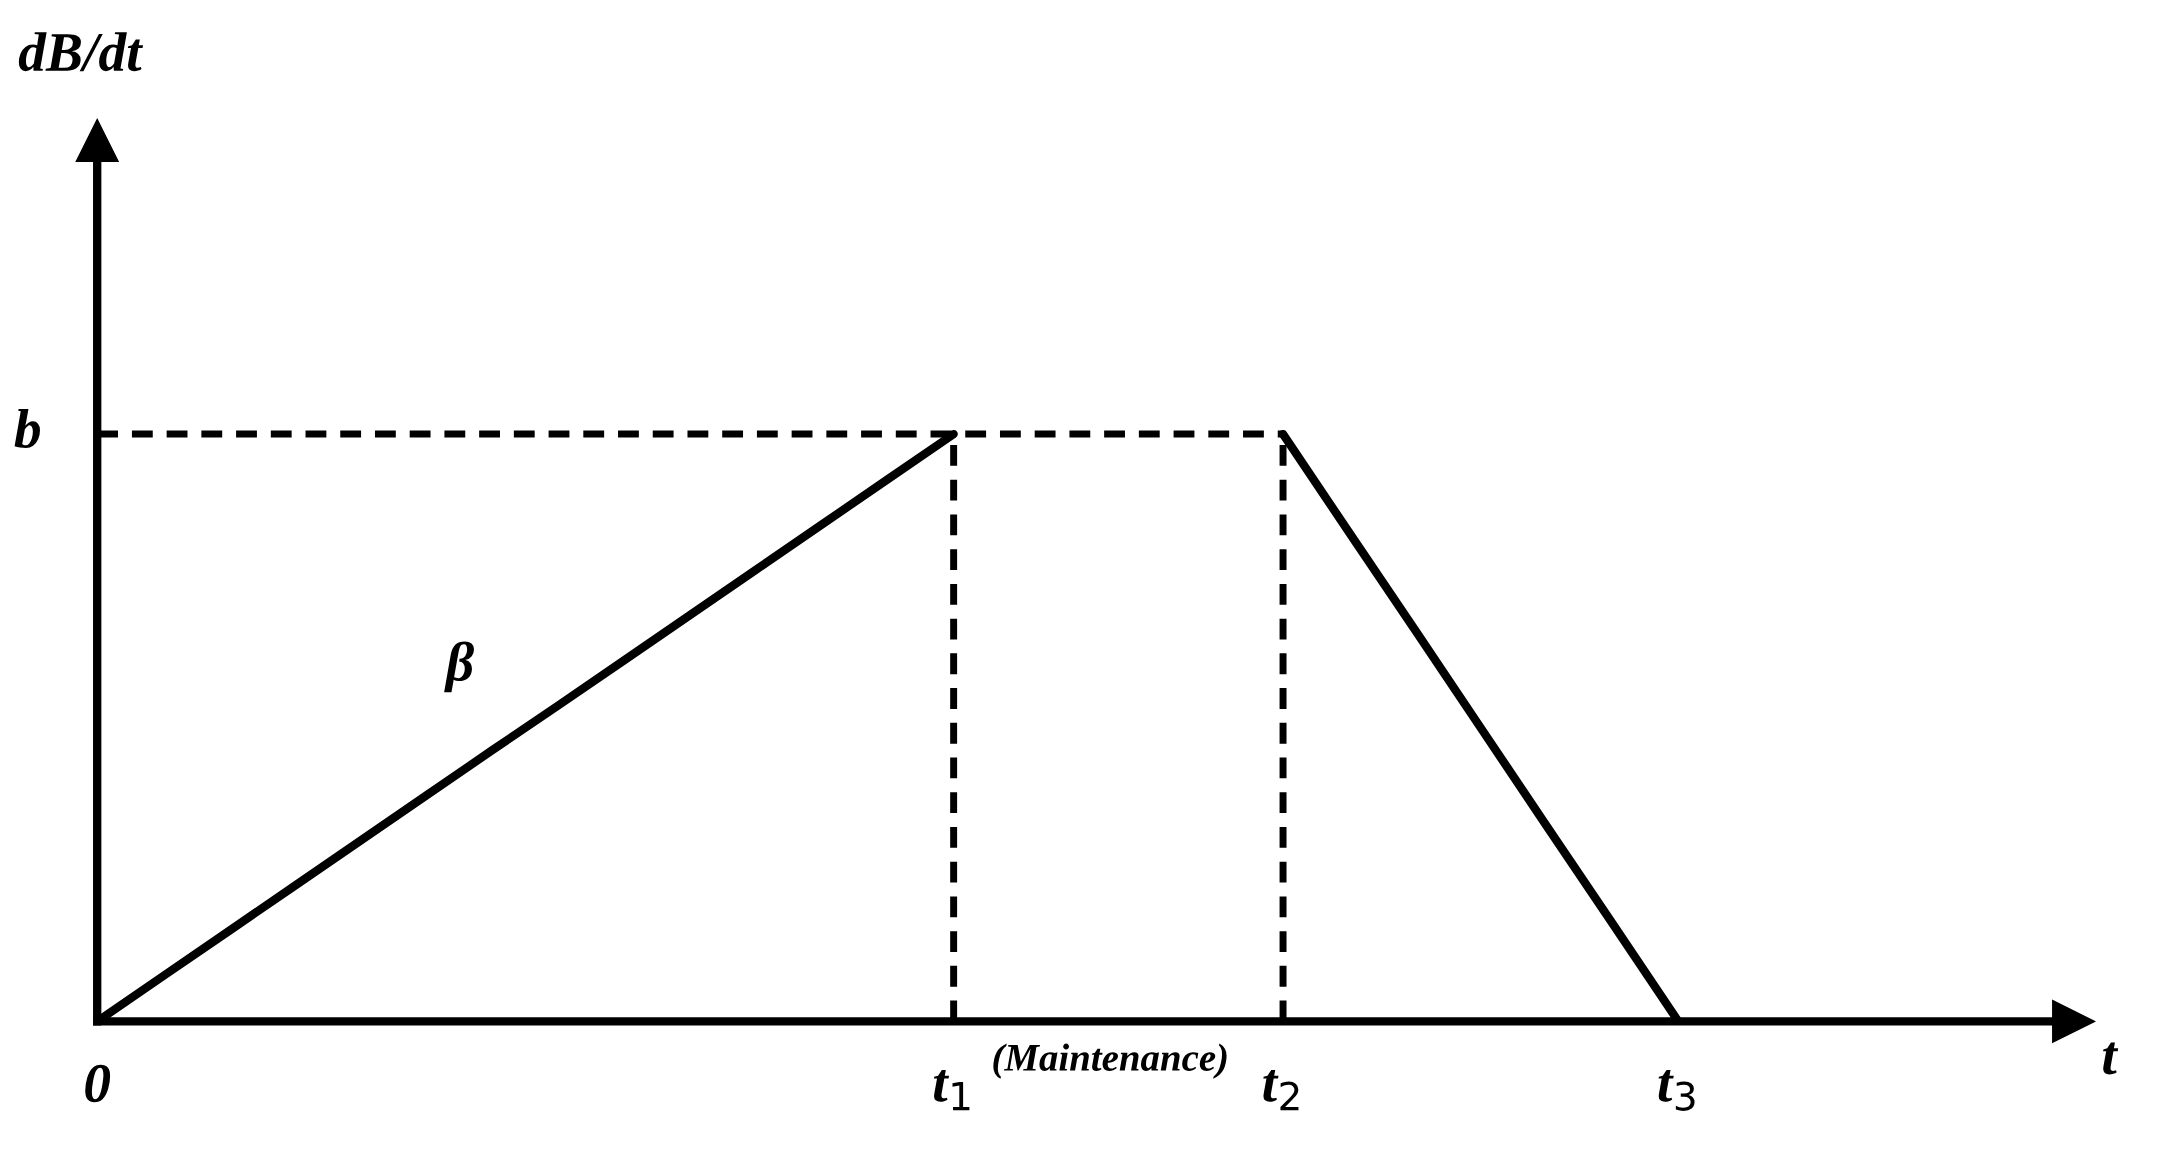 The width and height of the screenshot is (2160, 1170). I want to click on x-tick-label: 0, so click(98, 1083).